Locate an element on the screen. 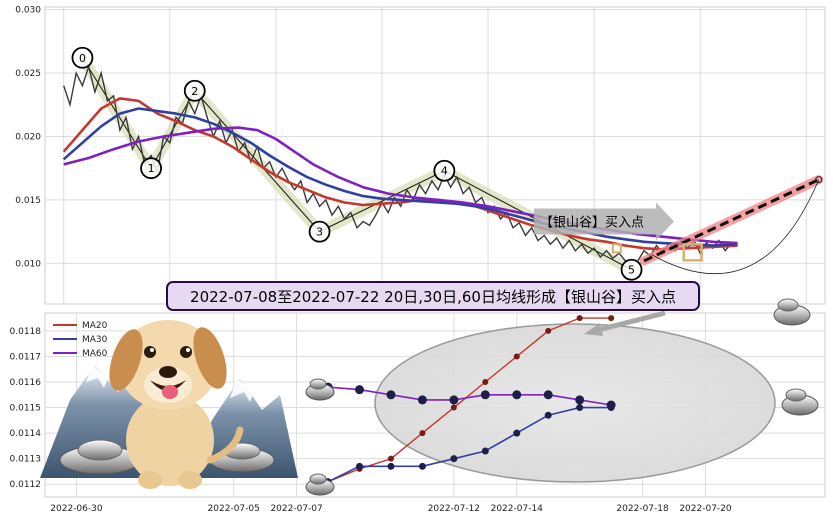  projection-arrow is located at coordinates (717, 225).